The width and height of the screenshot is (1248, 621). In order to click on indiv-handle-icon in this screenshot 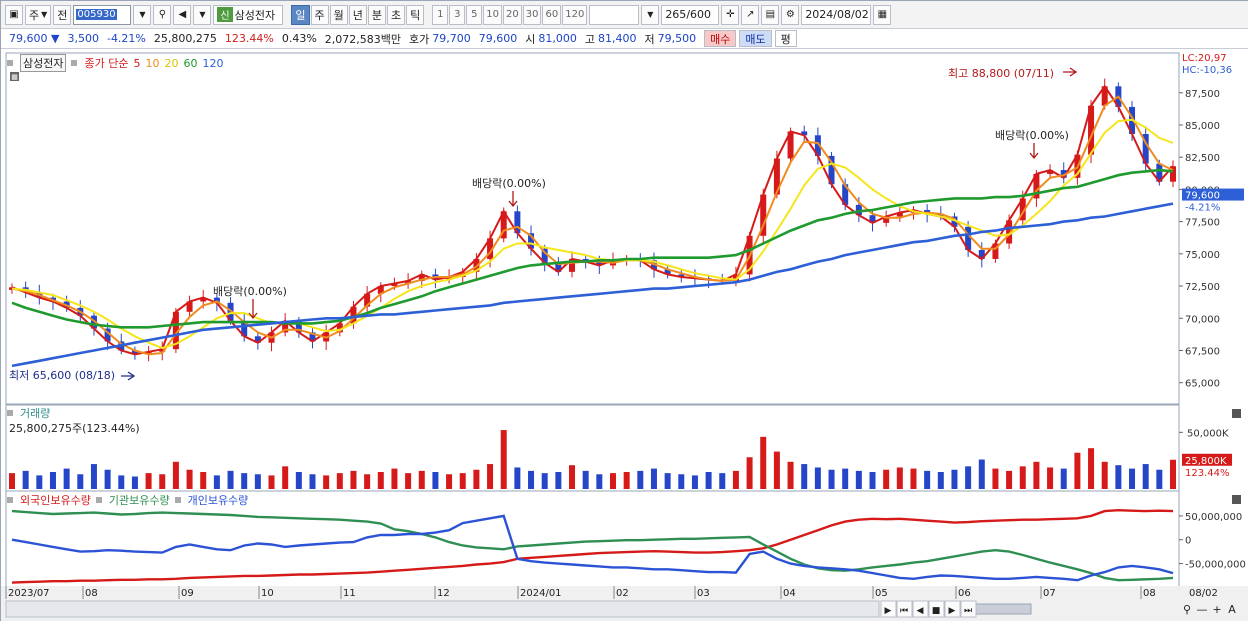, I will do `click(177, 500)`.